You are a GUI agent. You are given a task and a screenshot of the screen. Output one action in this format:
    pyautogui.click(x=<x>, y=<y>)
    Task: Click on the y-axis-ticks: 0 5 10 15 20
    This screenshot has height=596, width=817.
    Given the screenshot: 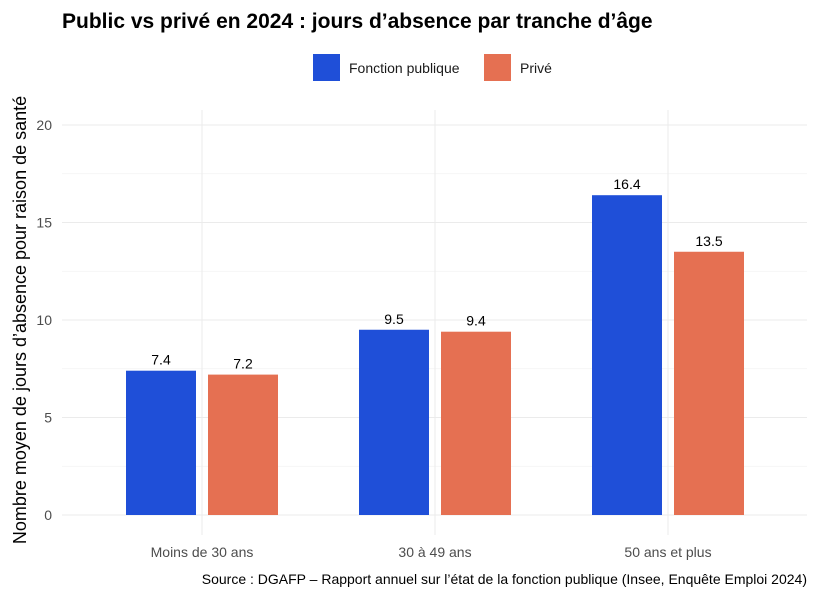 What is the action you would take?
    pyautogui.click(x=44, y=320)
    